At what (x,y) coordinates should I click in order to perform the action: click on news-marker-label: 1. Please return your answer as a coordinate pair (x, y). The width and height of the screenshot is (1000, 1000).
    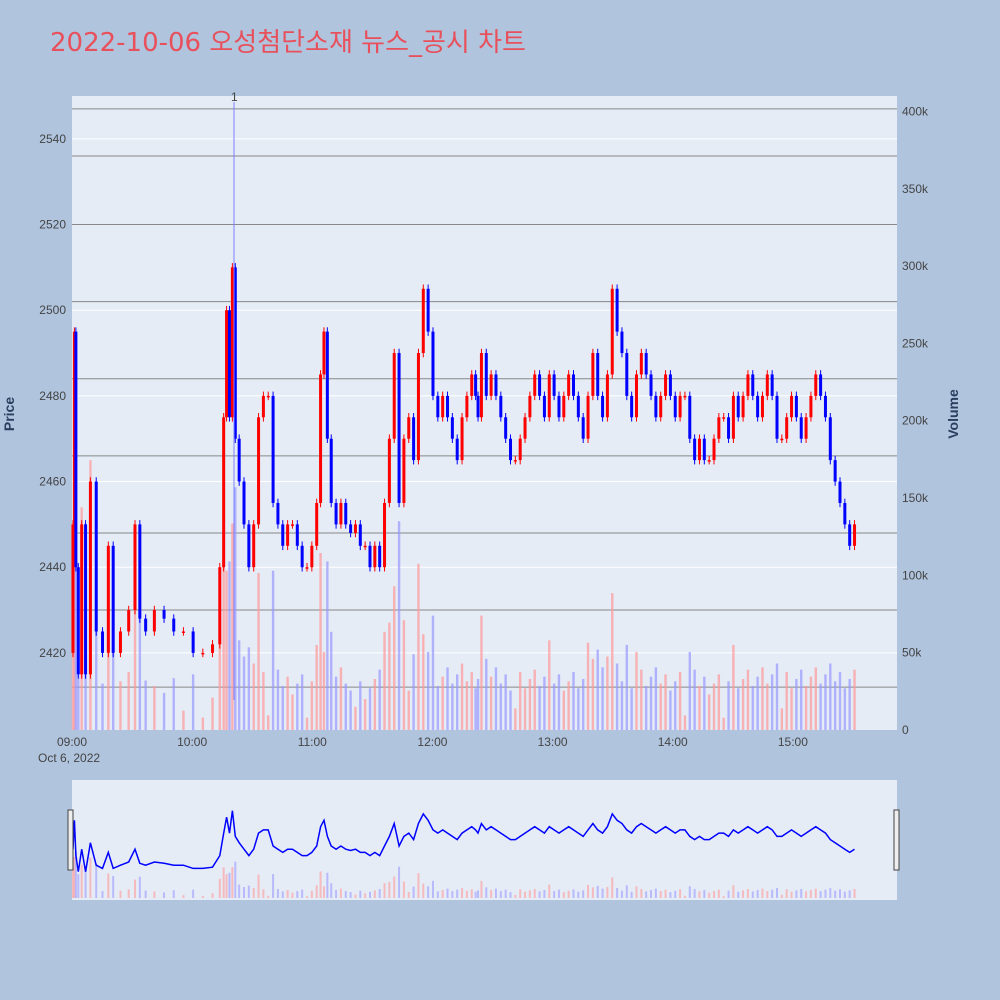
    Looking at the image, I should click on (234, 97).